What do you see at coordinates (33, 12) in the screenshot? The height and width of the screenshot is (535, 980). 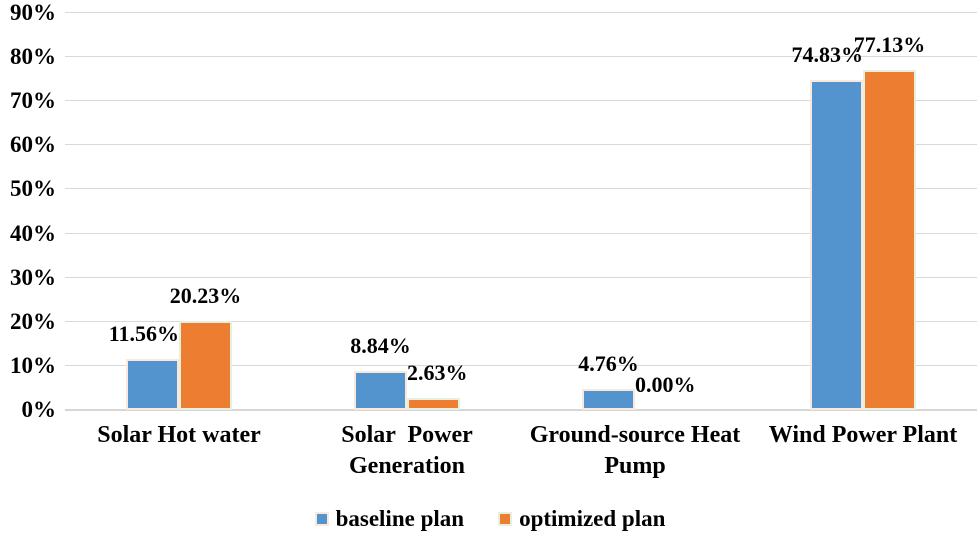 I see `y-axis-tick-label: 90%` at bounding box center [33, 12].